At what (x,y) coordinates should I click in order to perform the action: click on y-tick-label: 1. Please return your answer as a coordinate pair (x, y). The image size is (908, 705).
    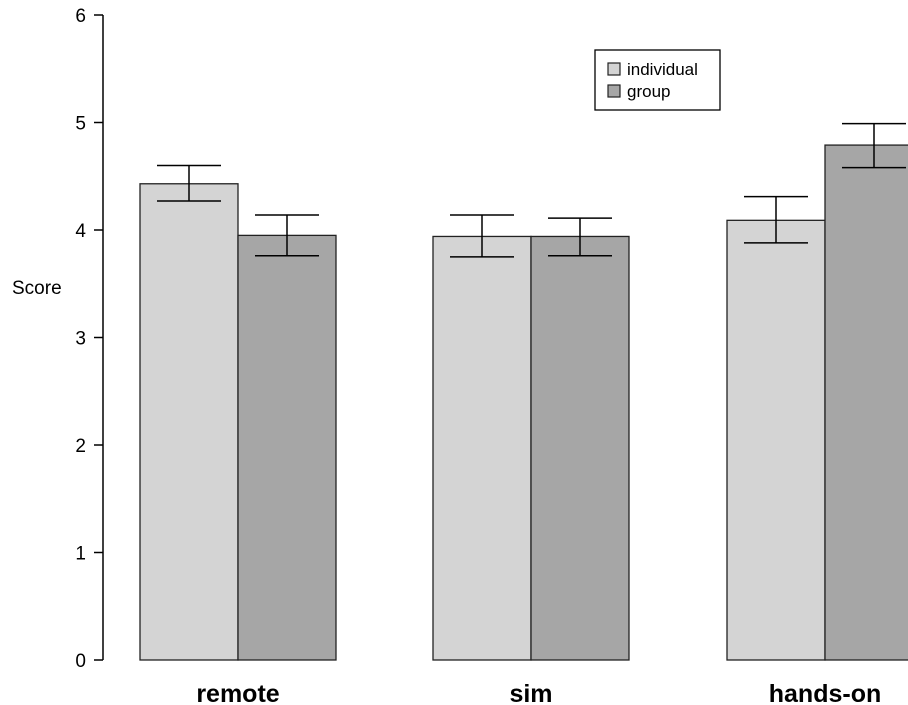
    Looking at the image, I should click on (80, 554).